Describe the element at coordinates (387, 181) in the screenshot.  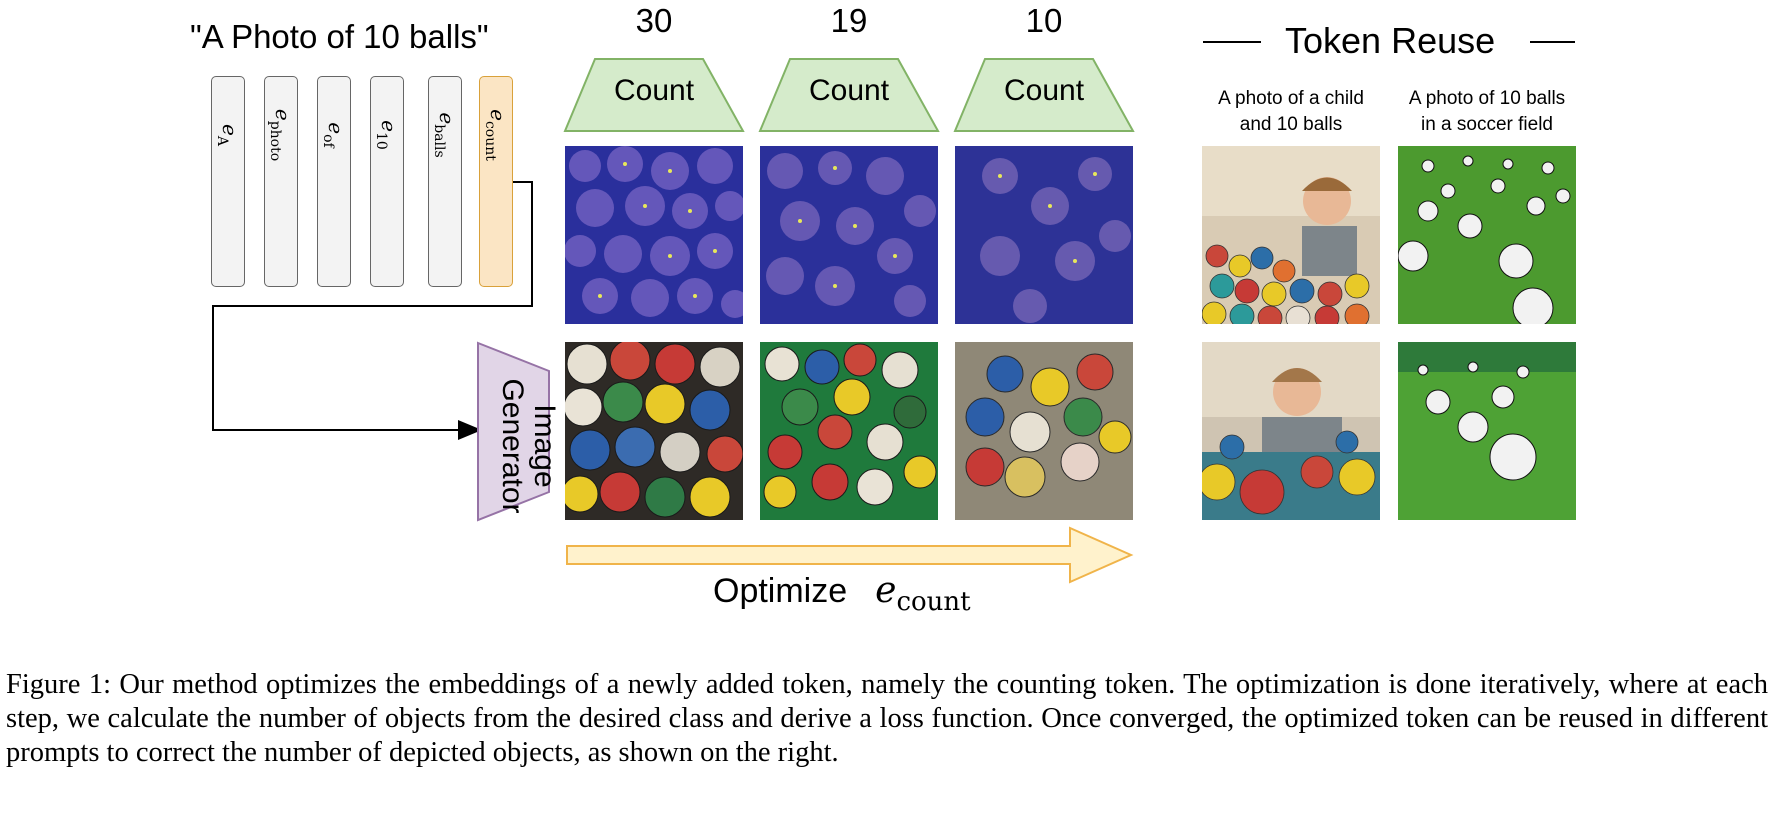
I see `token-e-10: e10` at that location.